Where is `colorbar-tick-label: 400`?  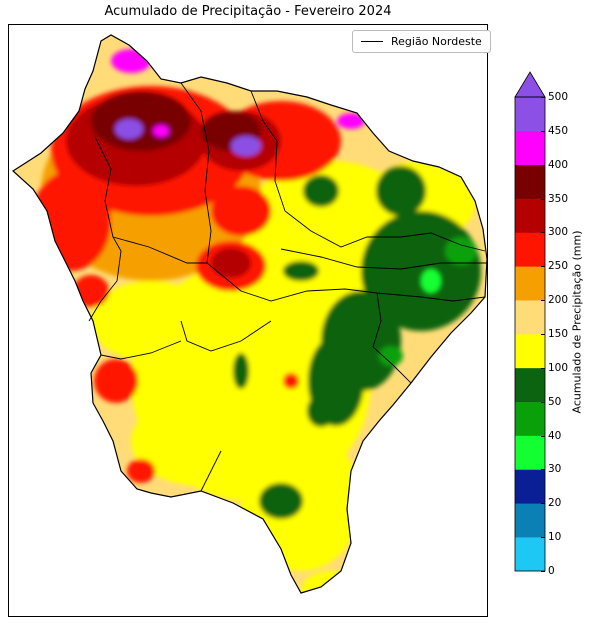
colorbar-tick-label: 400 is located at coordinates (558, 164).